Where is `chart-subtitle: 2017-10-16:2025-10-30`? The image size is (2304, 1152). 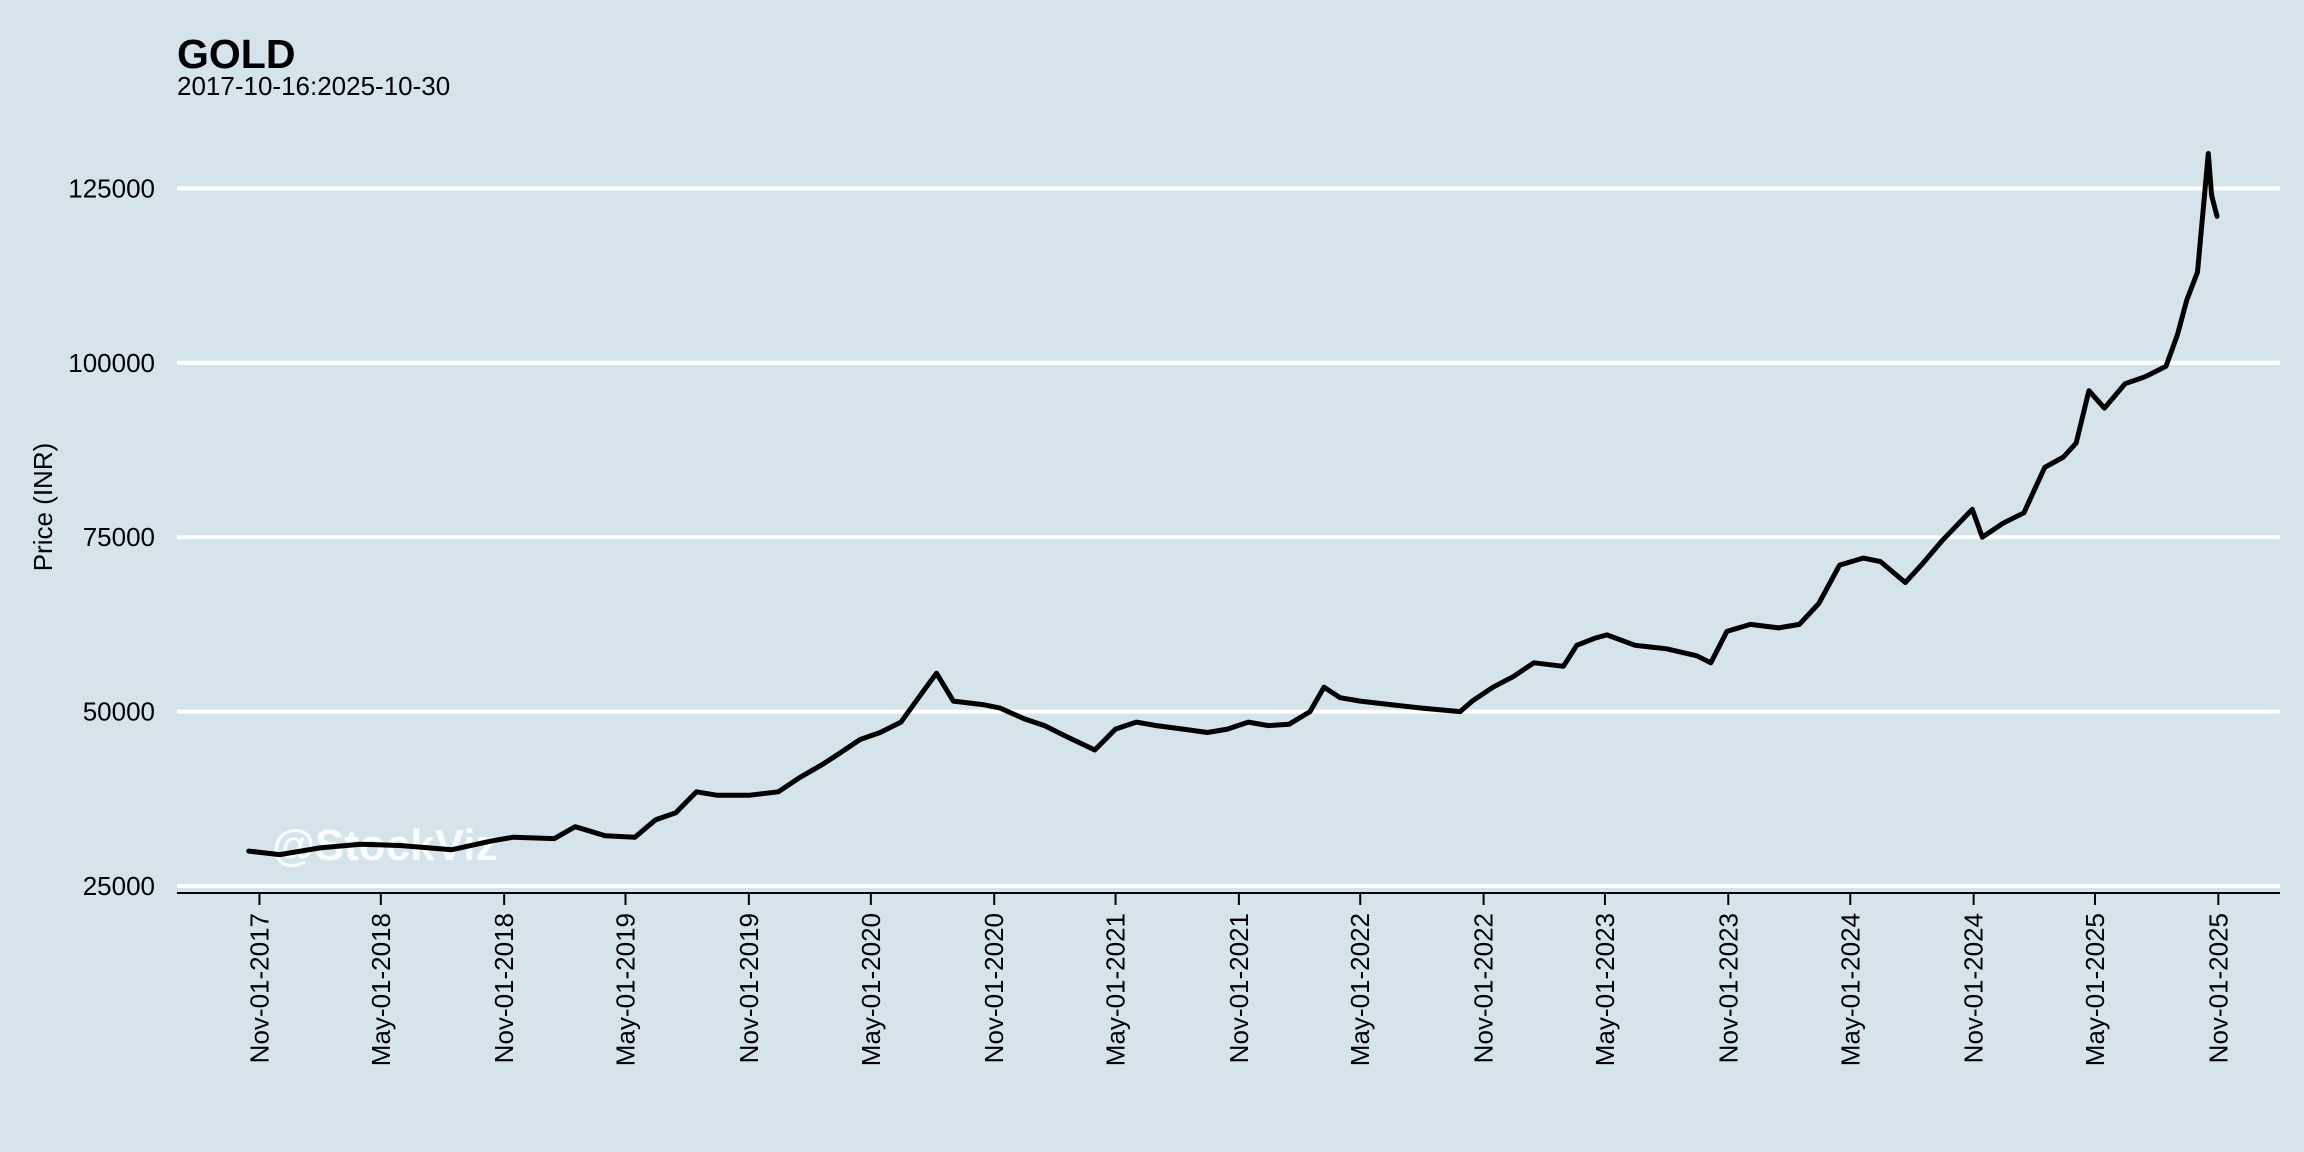 chart-subtitle: 2017-10-16:2025-10-30 is located at coordinates (313, 86).